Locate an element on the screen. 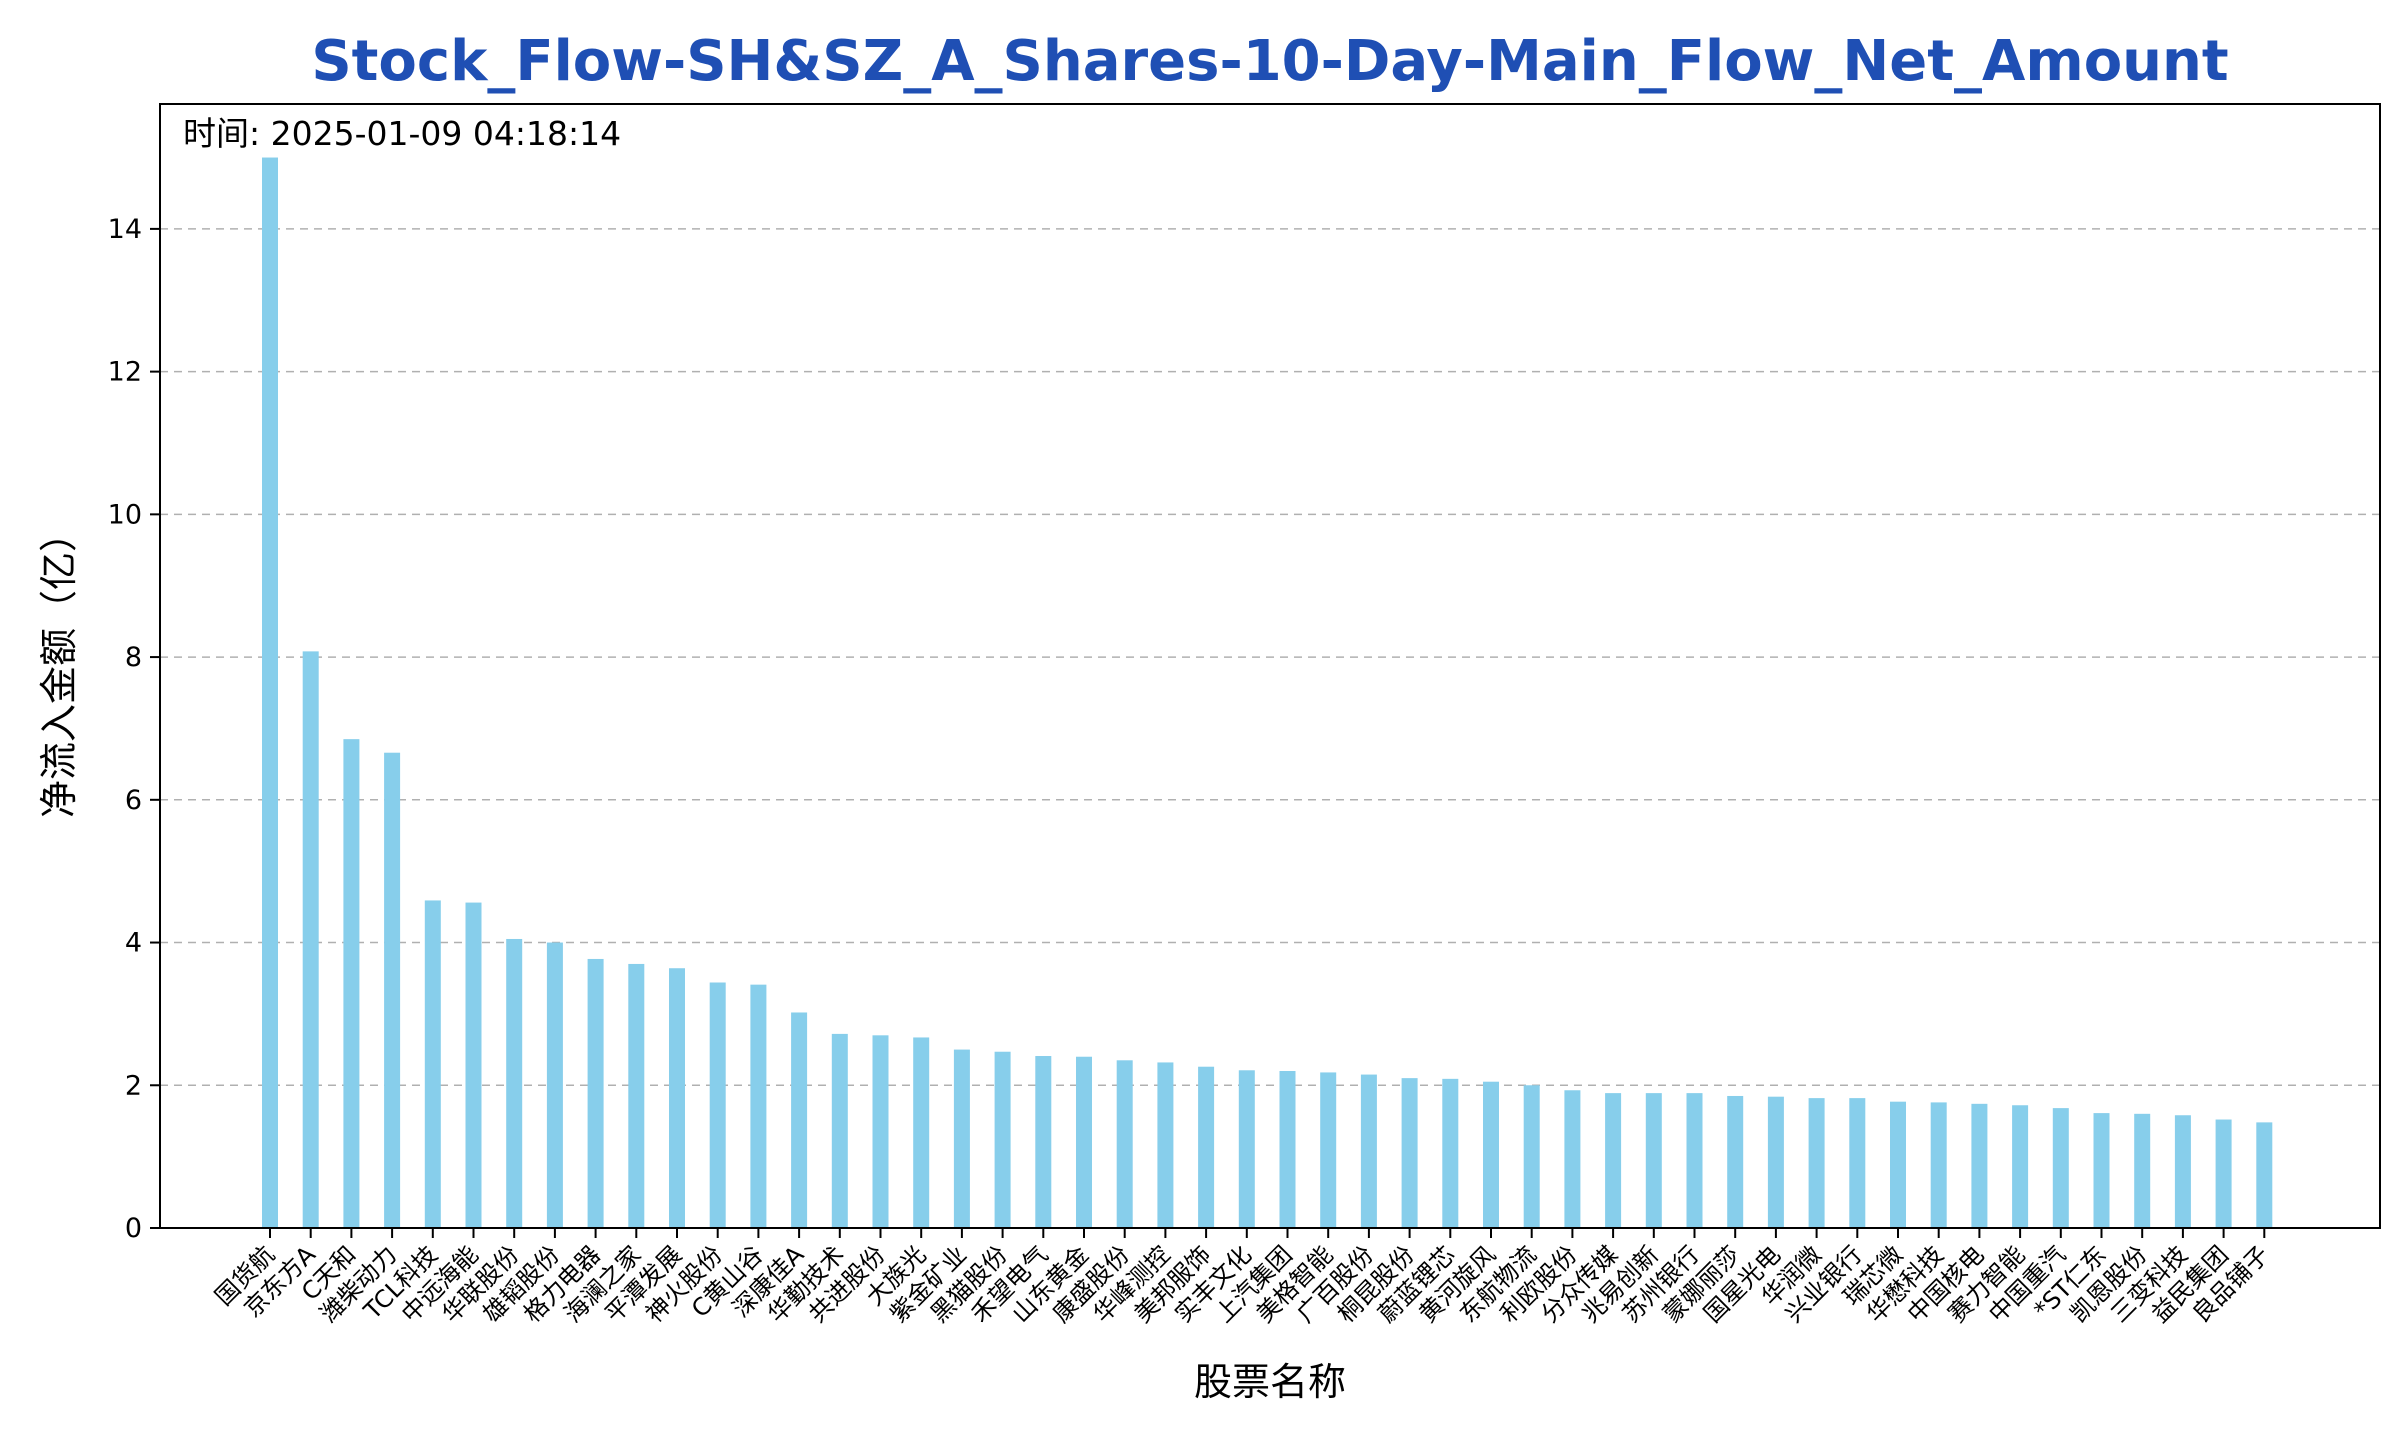  y-tick-label-5: 10 is located at coordinates (125, 514).